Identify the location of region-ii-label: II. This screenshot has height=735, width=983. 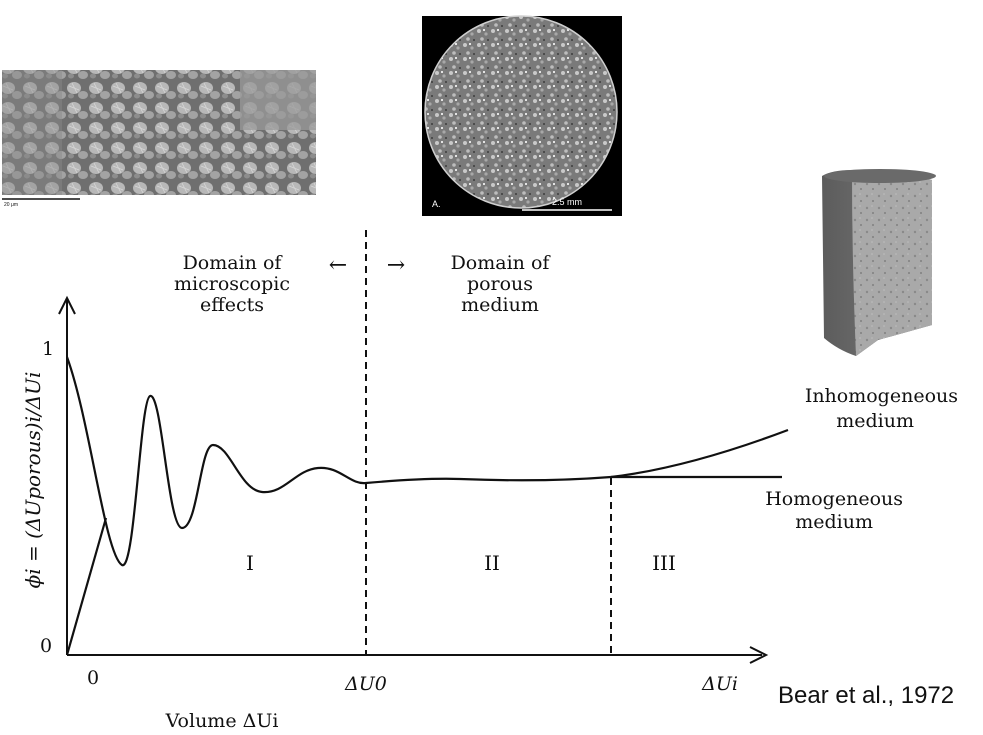
(492, 563).